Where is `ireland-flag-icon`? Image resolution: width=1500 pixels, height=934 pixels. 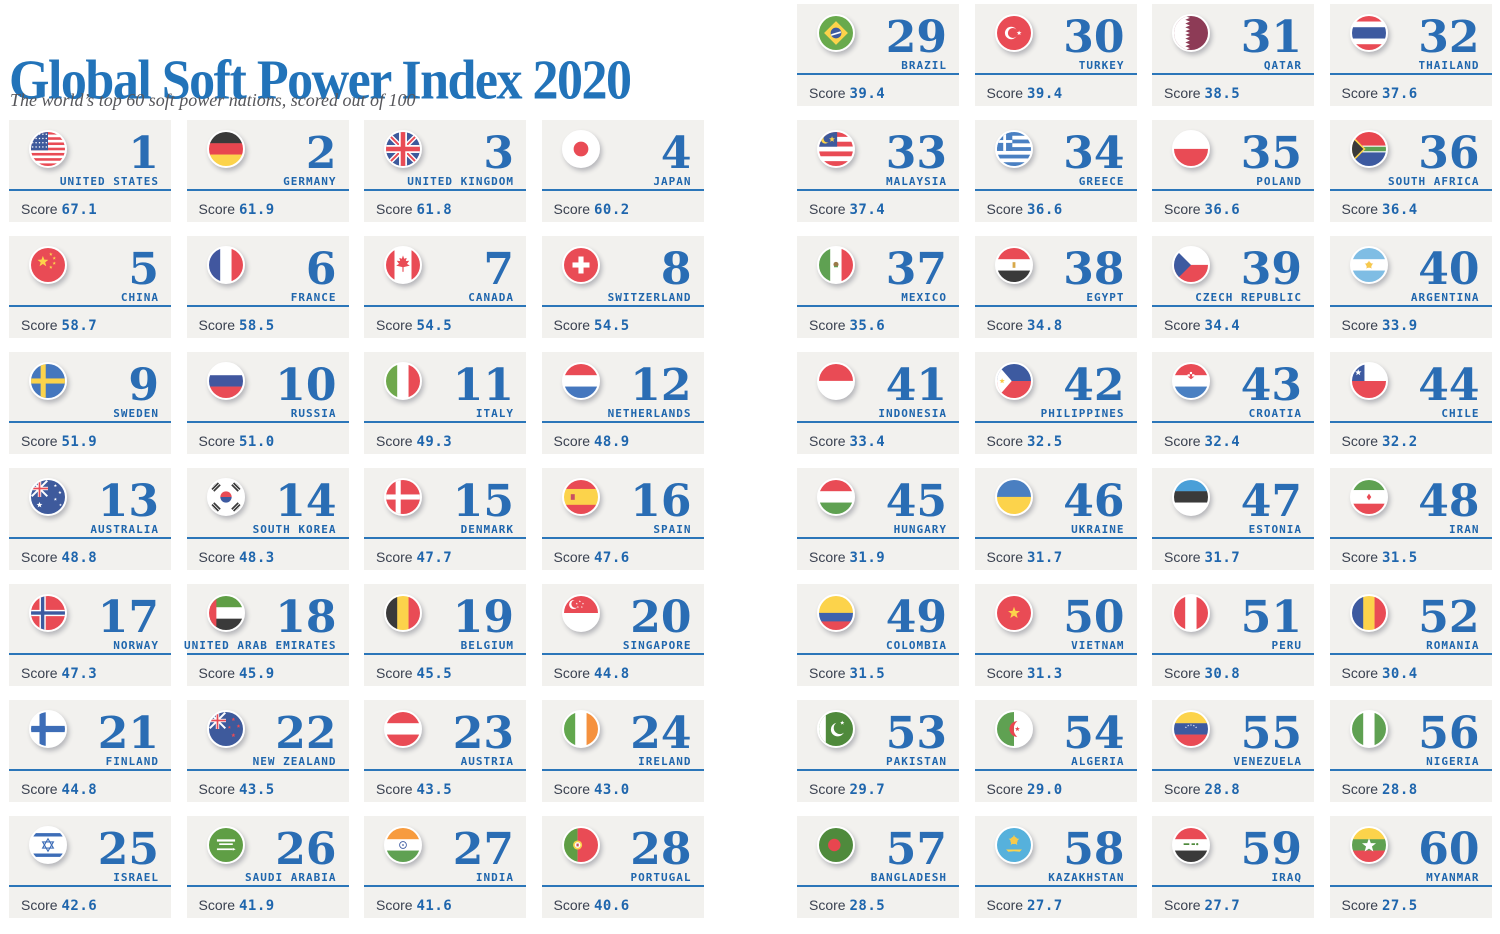
ireland-flag-icon is located at coordinates (580, 729).